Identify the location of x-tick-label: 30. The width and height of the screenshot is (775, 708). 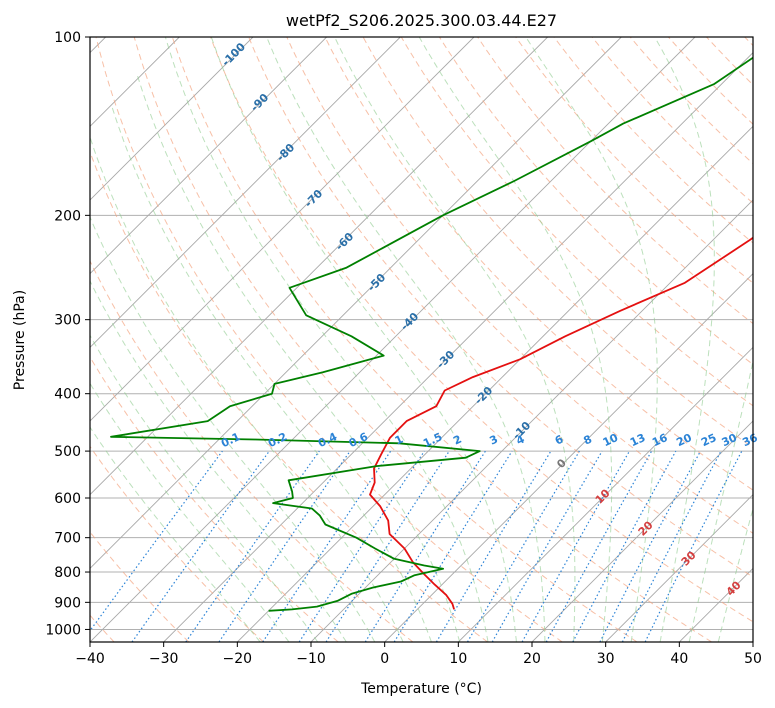
(606, 659).